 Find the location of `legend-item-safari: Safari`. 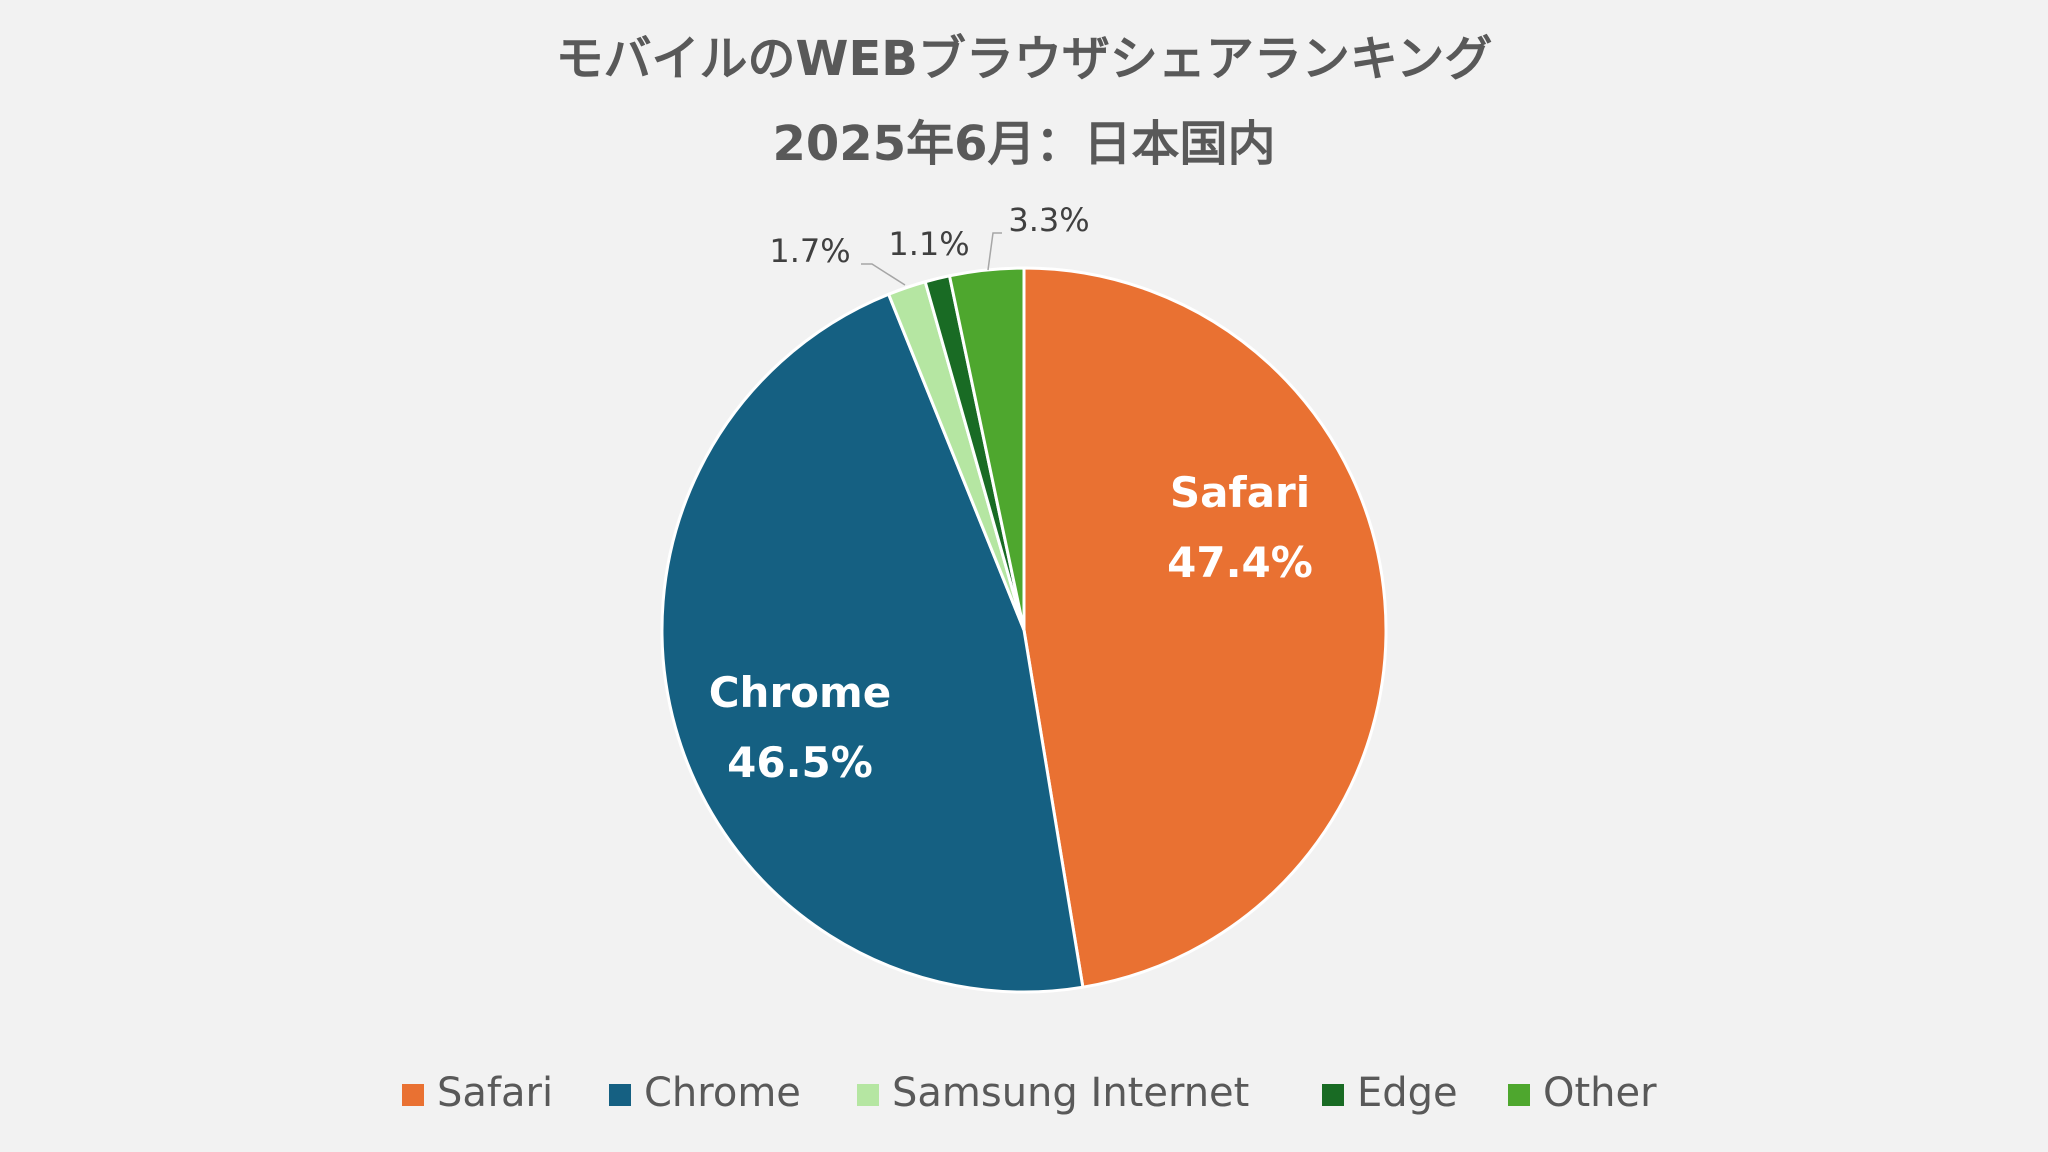

legend-item-safari: Safari is located at coordinates (477, 1093).